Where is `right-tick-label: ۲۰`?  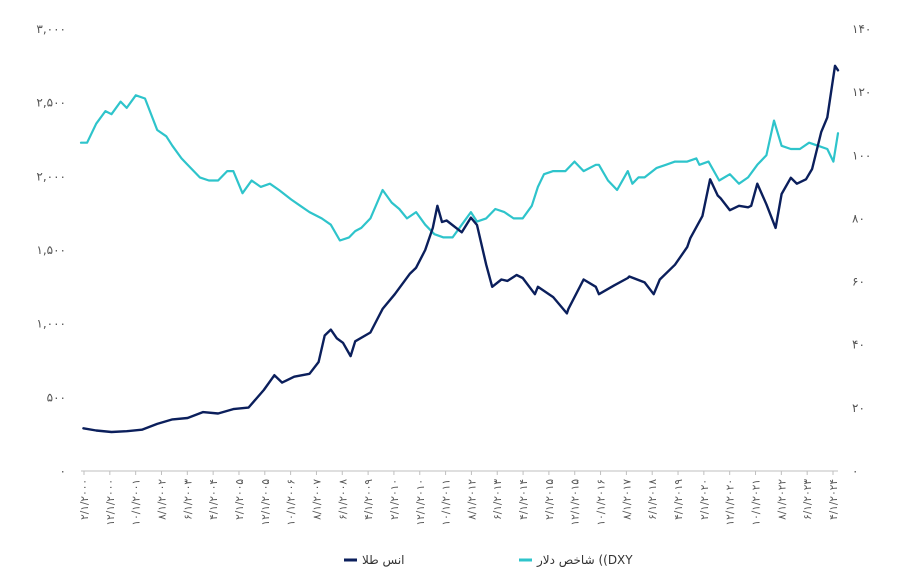
right-tick-label: ۲۰ is located at coordinates (858, 408).